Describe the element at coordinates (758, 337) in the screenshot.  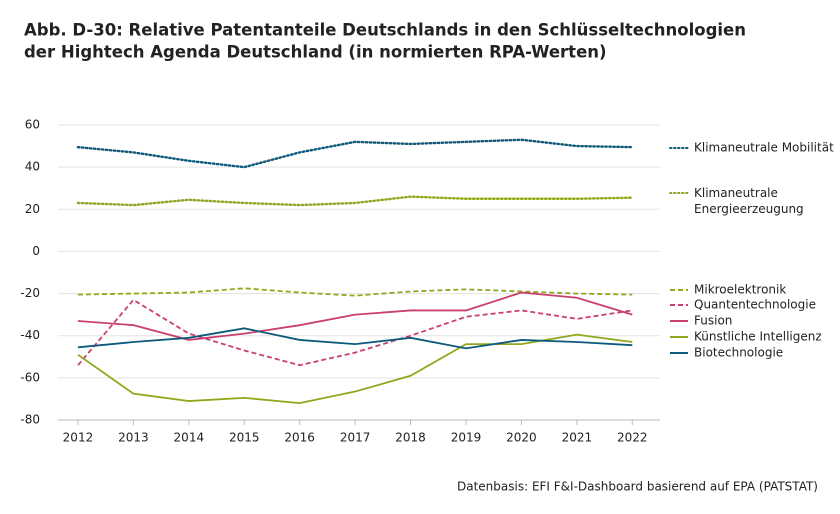
I see `legend-label: Künstliche Intelligenz` at that location.